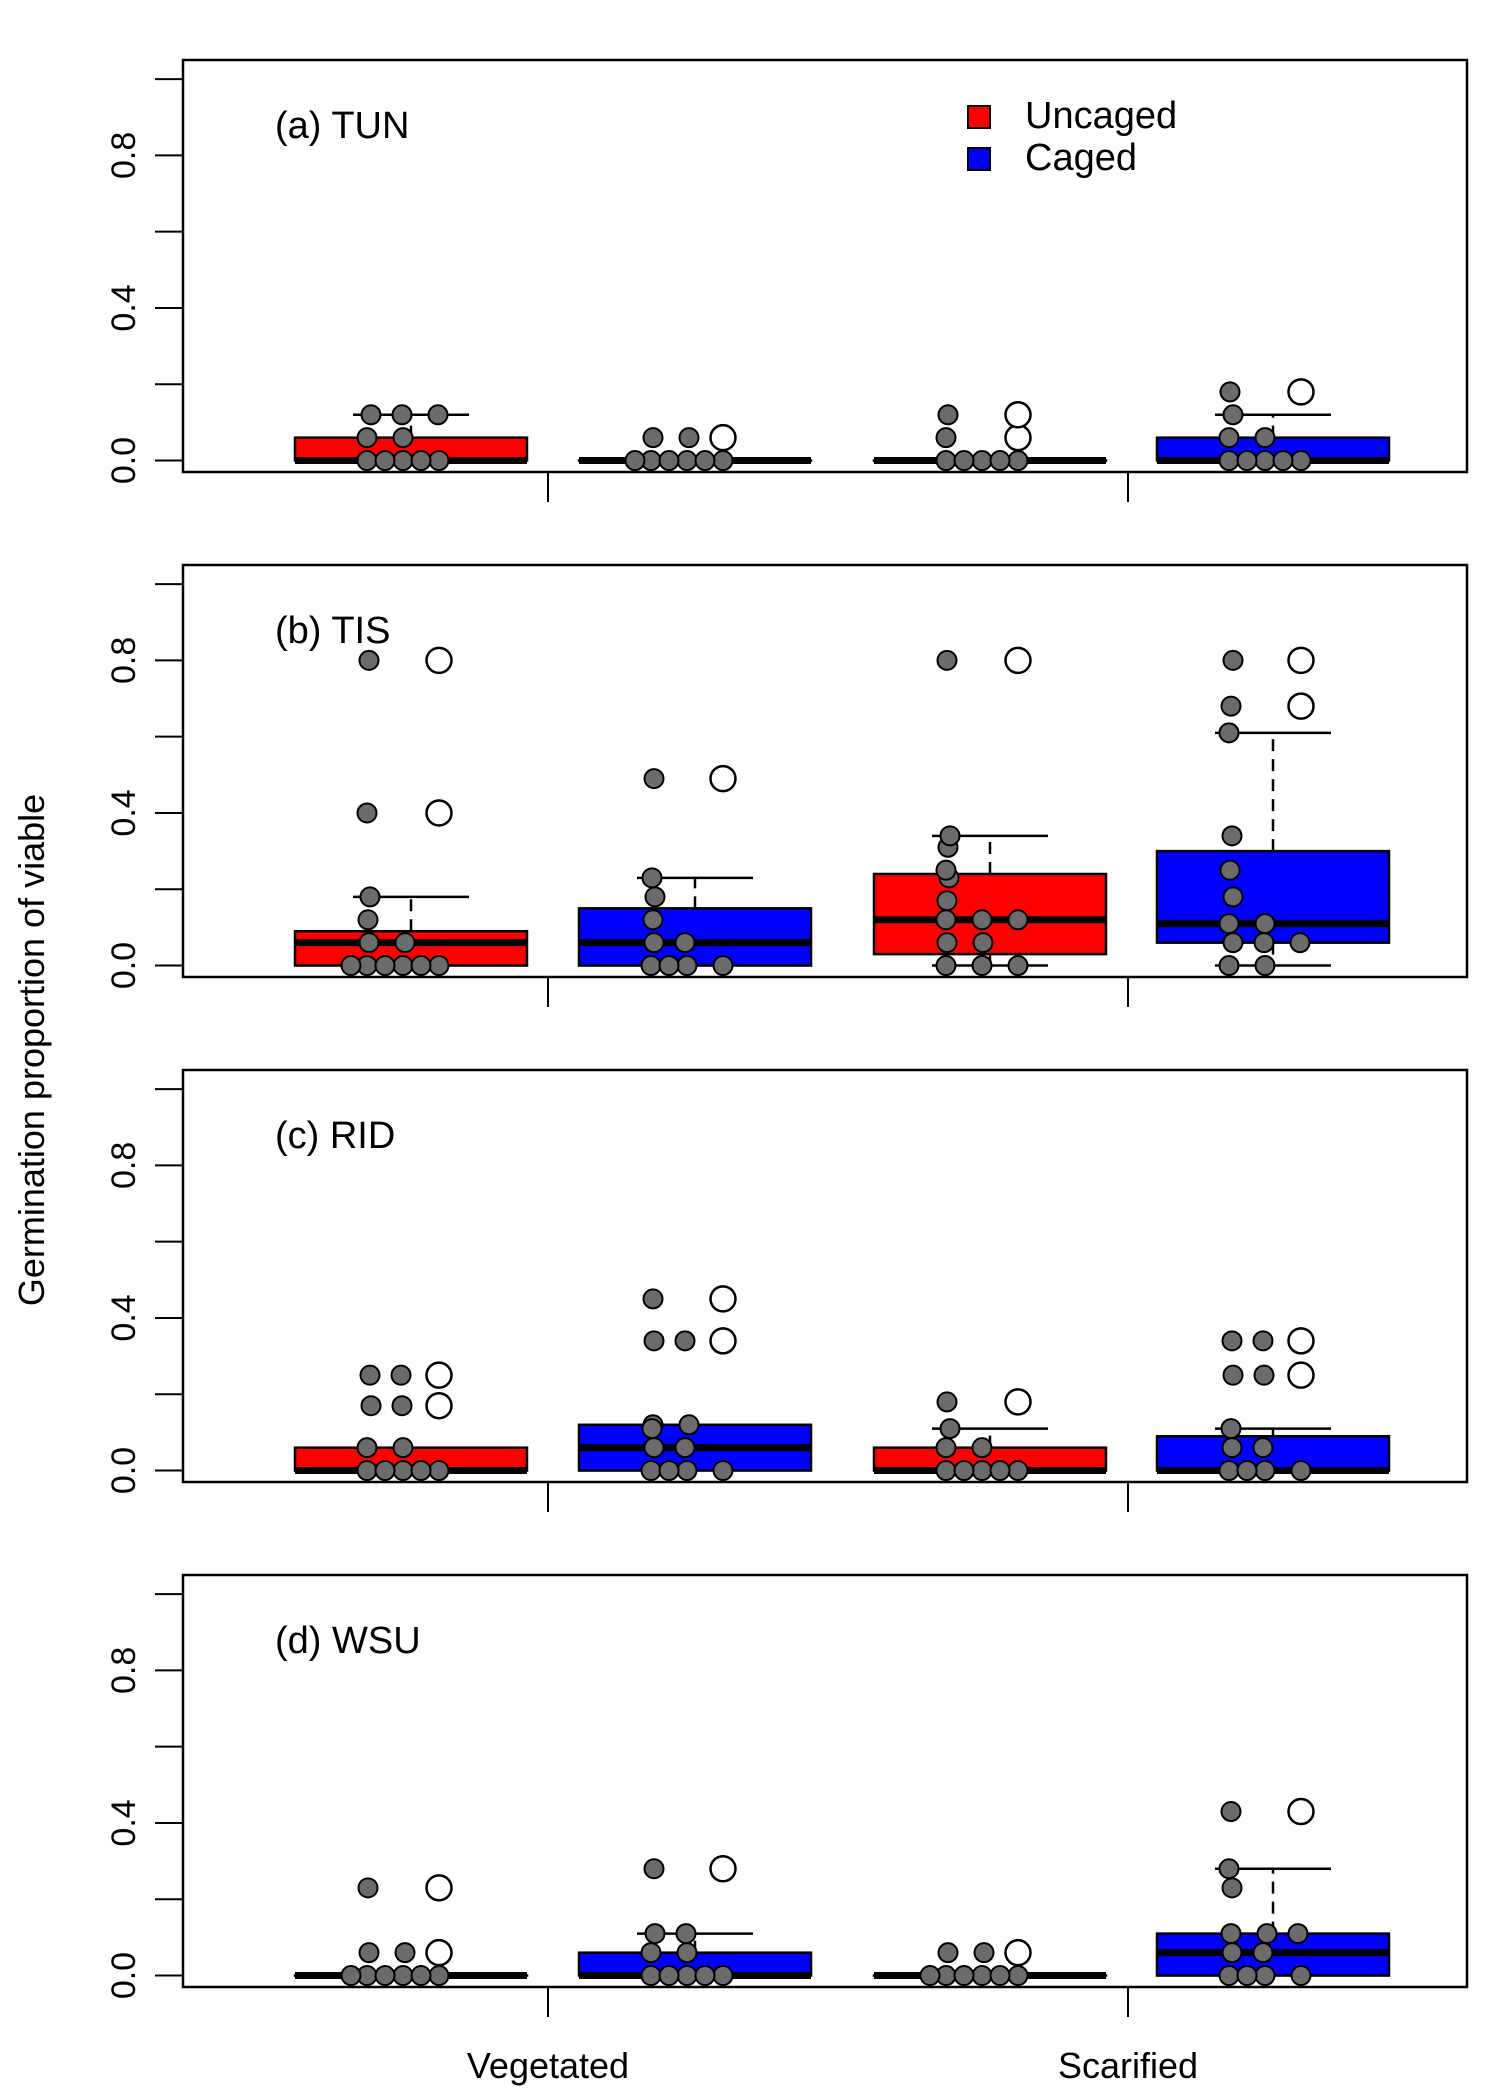 This screenshot has height=2100, width=1500. Describe the element at coordinates (411, 811) in the screenshot. I see `box-vegetated-uncaged` at that location.